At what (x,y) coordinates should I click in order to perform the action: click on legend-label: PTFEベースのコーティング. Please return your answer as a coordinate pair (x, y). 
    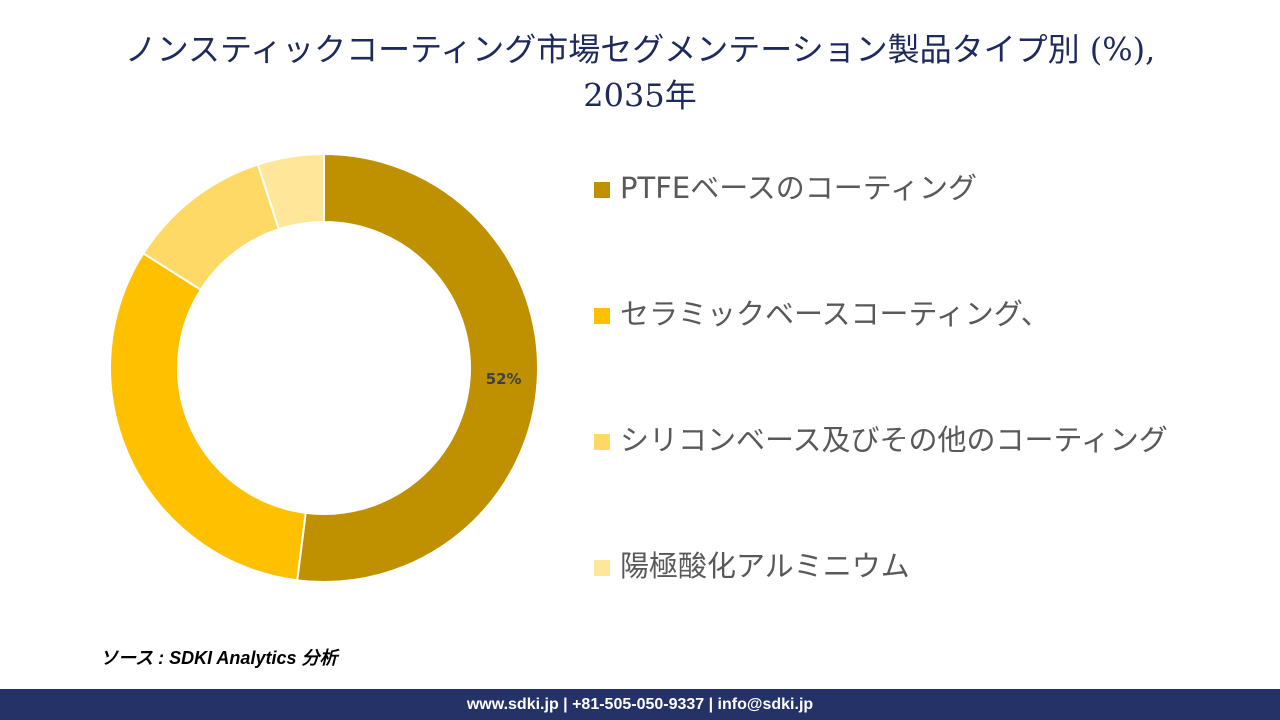
    Looking at the image, I should click on (798, 188).